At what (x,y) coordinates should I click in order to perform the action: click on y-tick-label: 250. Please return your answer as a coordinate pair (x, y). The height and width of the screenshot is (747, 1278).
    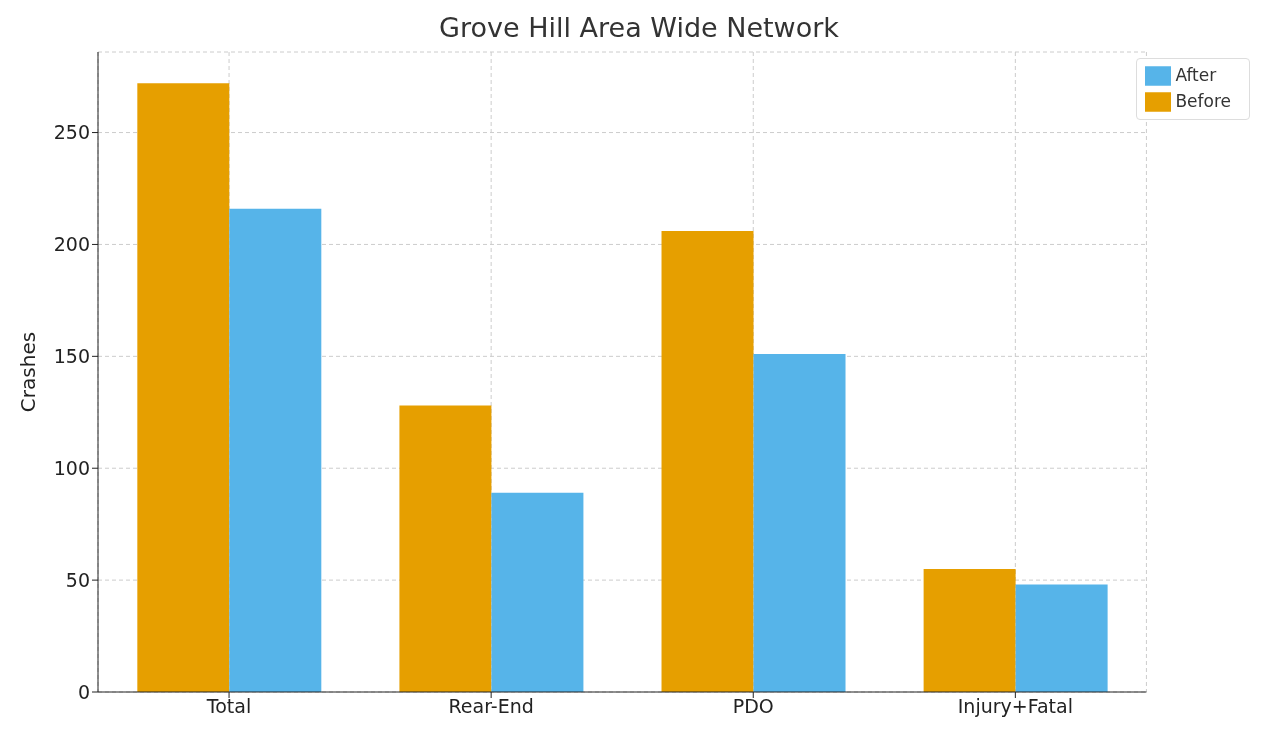
    Looking at the image, I should click on (71, 132).